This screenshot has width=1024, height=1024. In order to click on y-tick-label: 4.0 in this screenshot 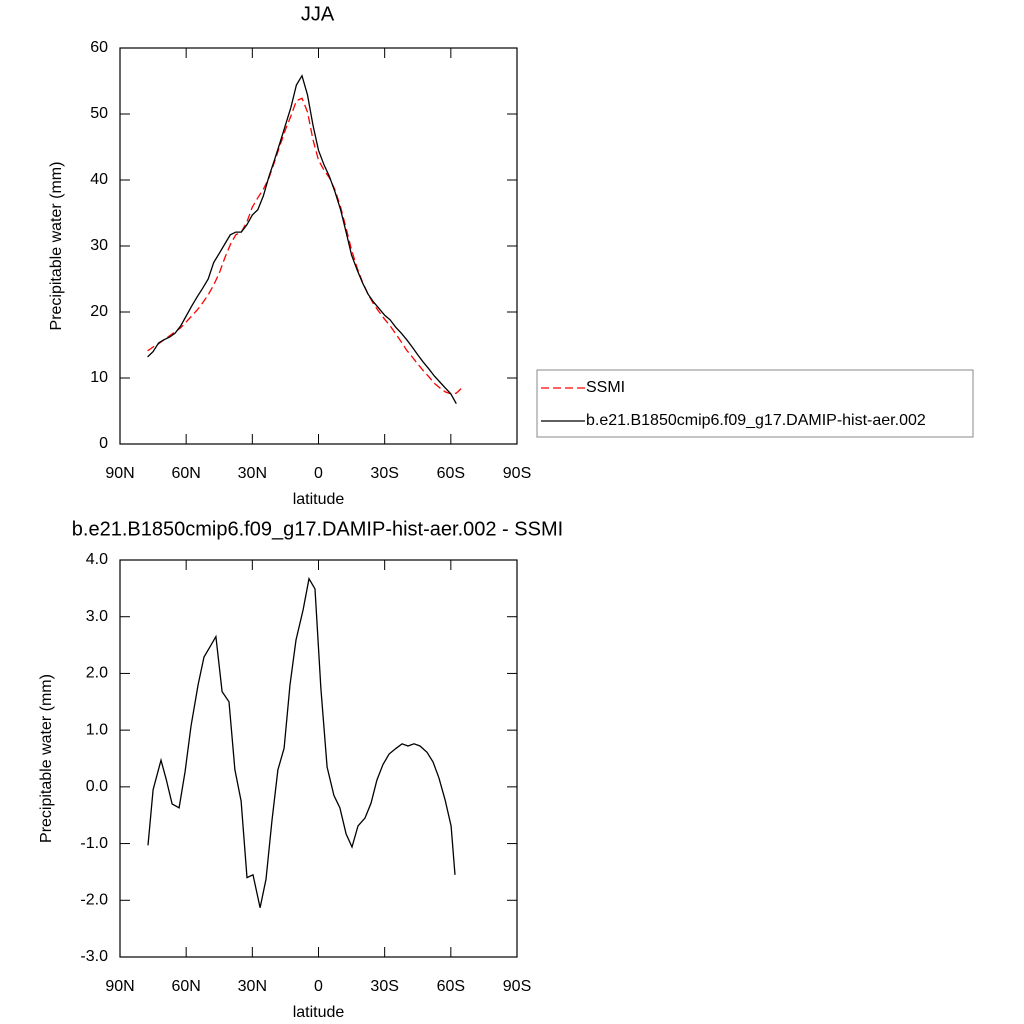, I will do `click(97, 559)`.